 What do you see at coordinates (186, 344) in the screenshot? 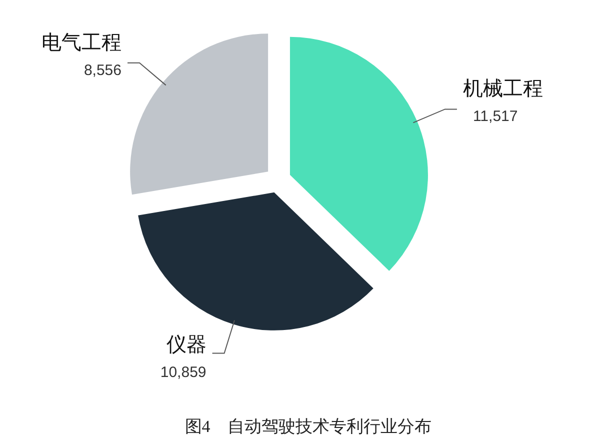
I see `slice-label: 仪器` at bounding box center [186, 344].